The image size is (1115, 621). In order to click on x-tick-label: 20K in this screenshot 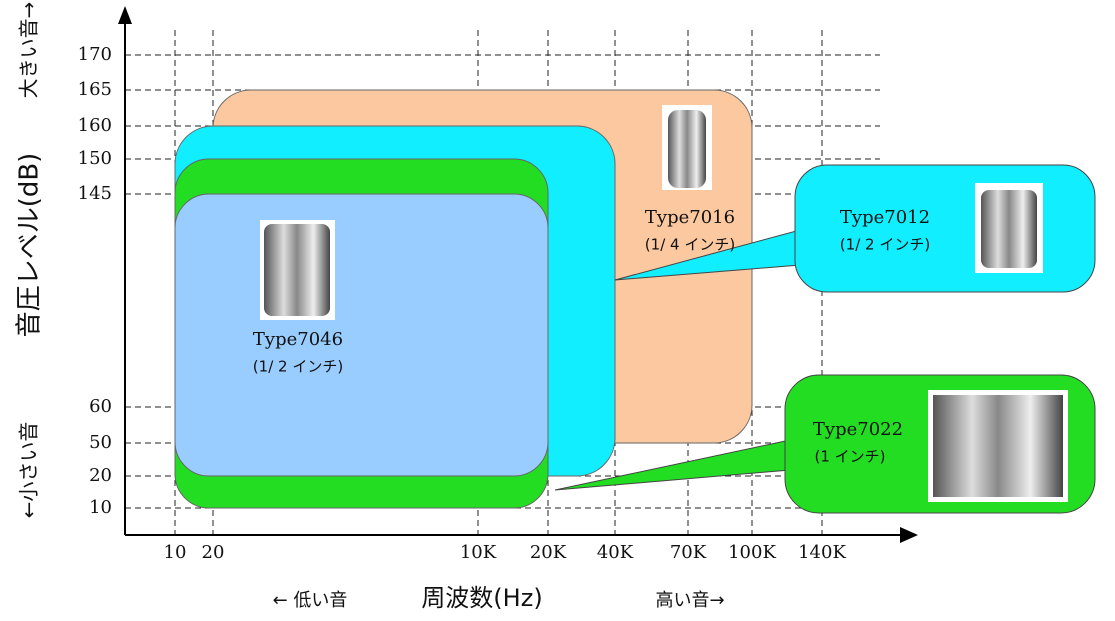, I will do `click(548, 552)`.